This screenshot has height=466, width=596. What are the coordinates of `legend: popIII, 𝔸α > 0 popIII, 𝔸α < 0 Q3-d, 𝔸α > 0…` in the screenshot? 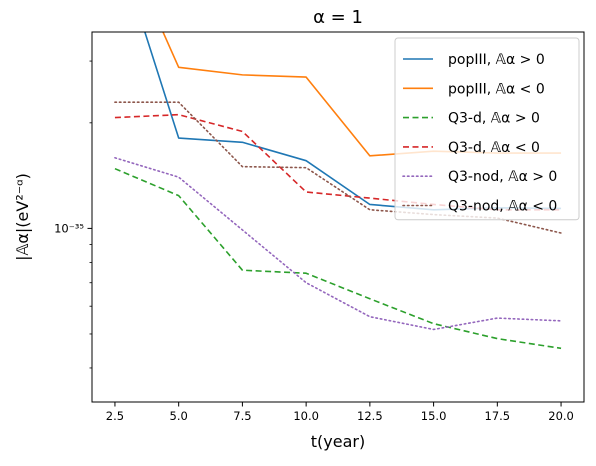 It's located at (487, 129).